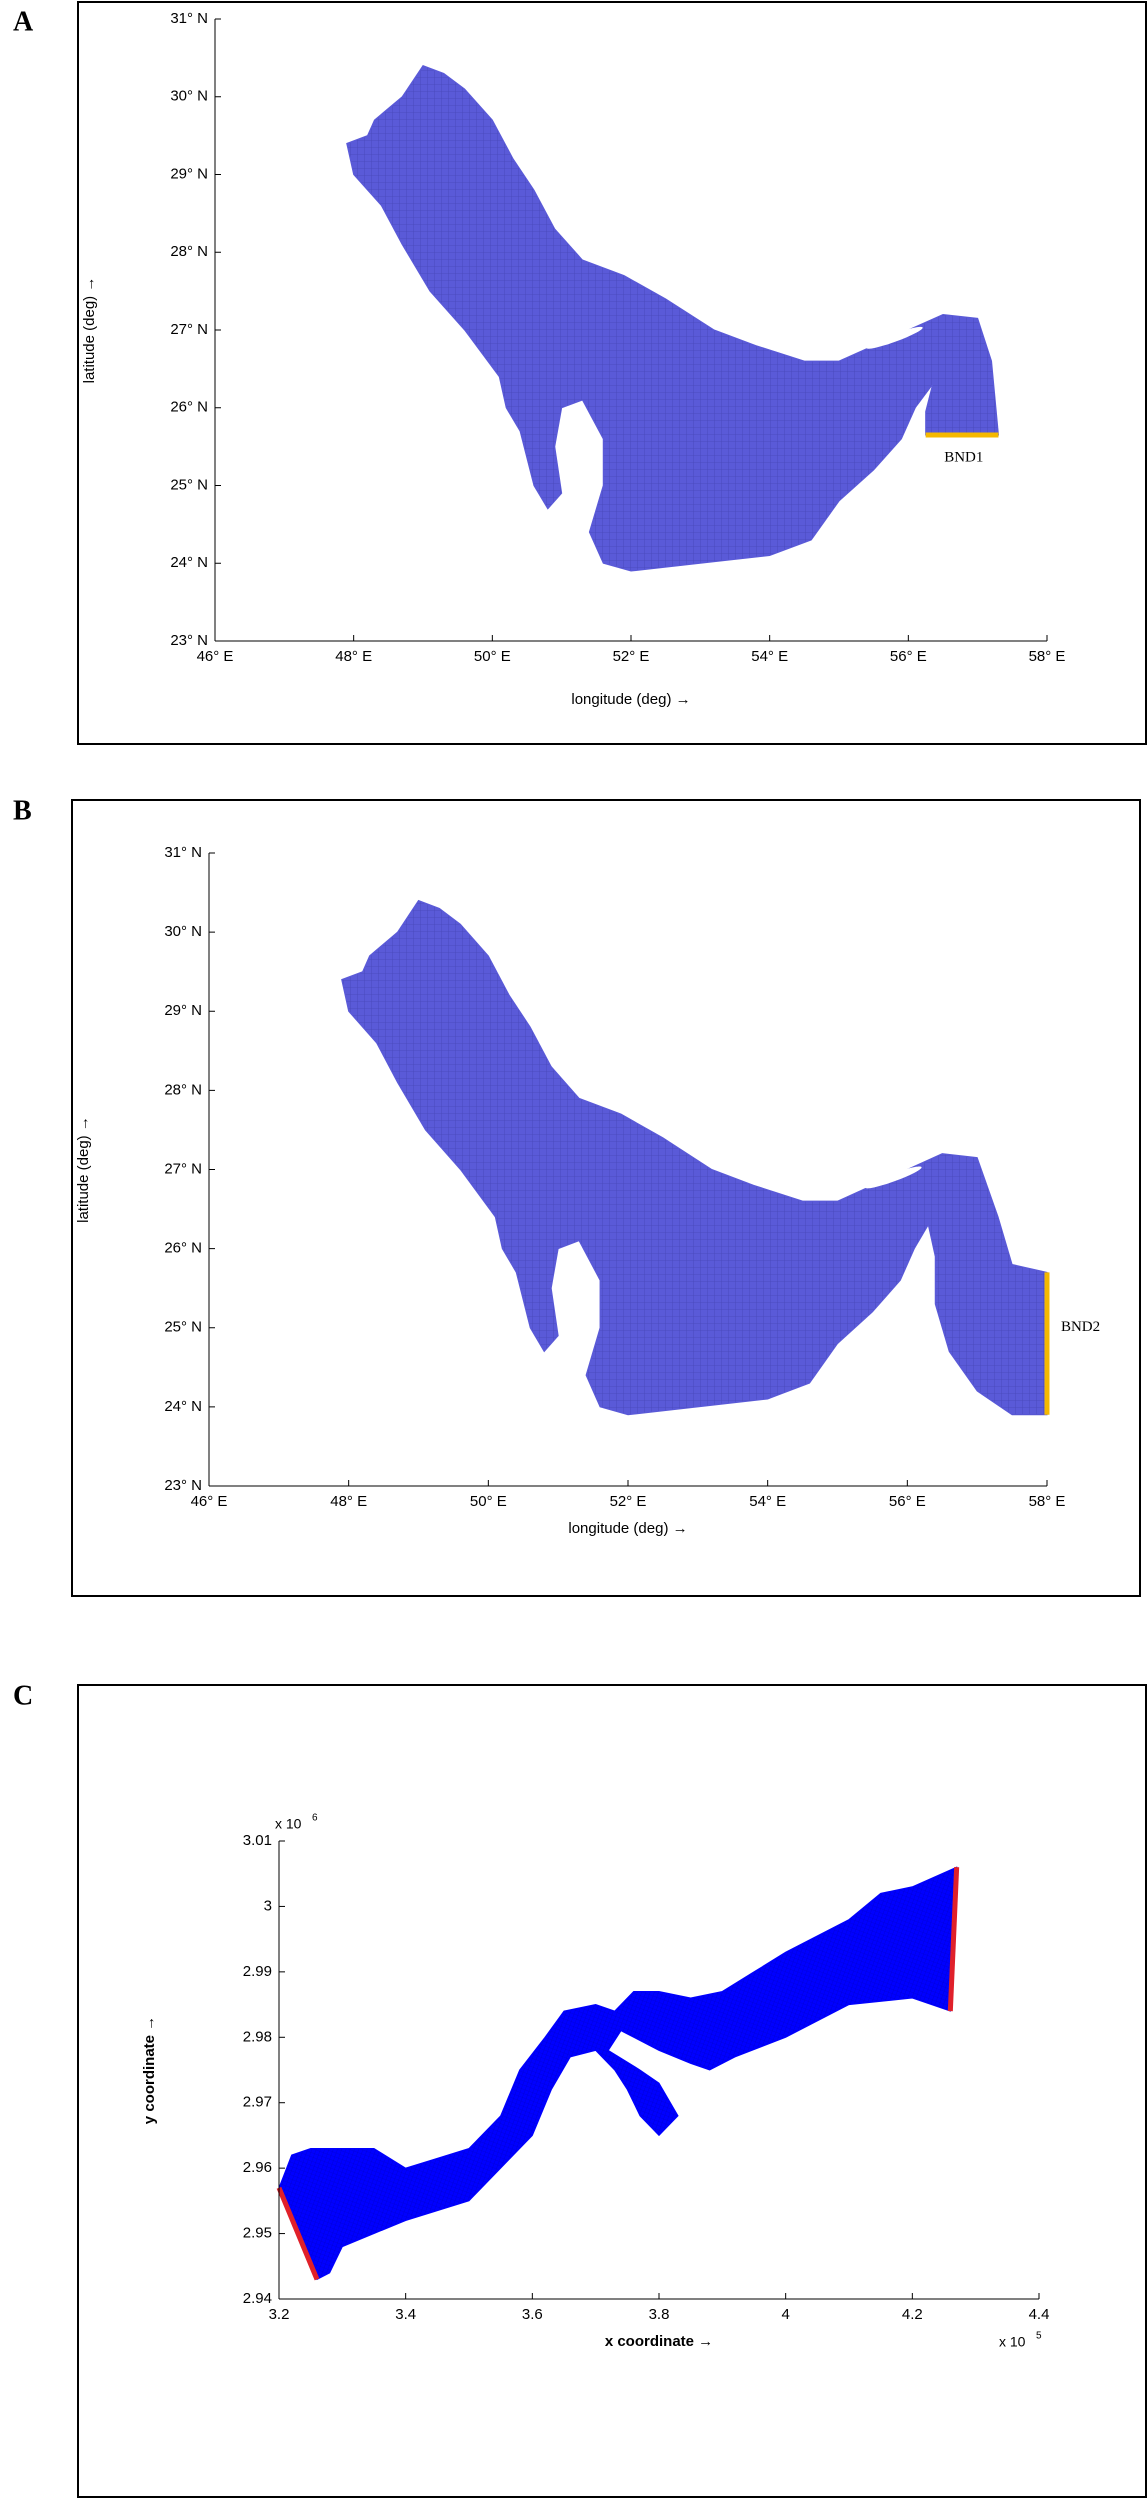 Image resolution: width=1148 pixels, height=2505 pixels. Describe the element at coordinates (257, 1840) in the screenshot. I see `y-tick-label: 3.01` at that location.